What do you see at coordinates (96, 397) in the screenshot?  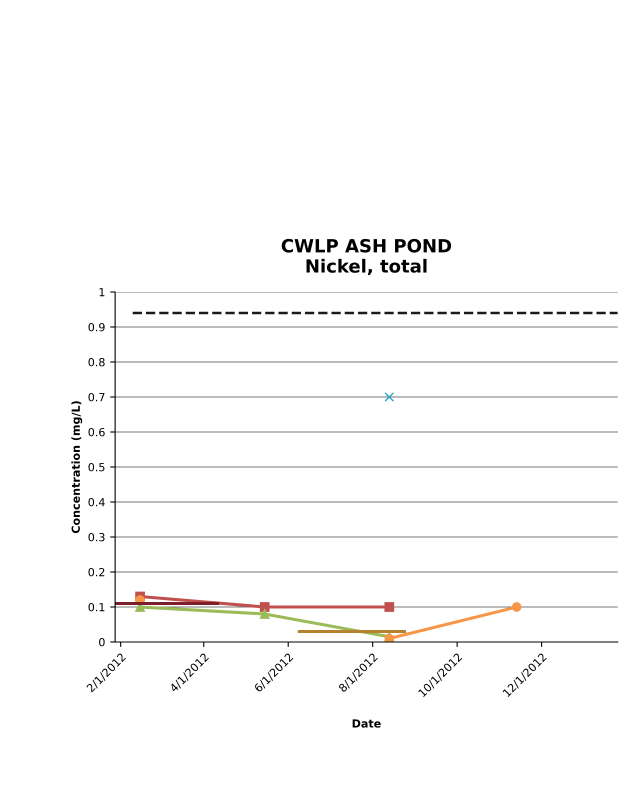 I see `y-tick-label: 0.7` at bounding box center [96, 397].